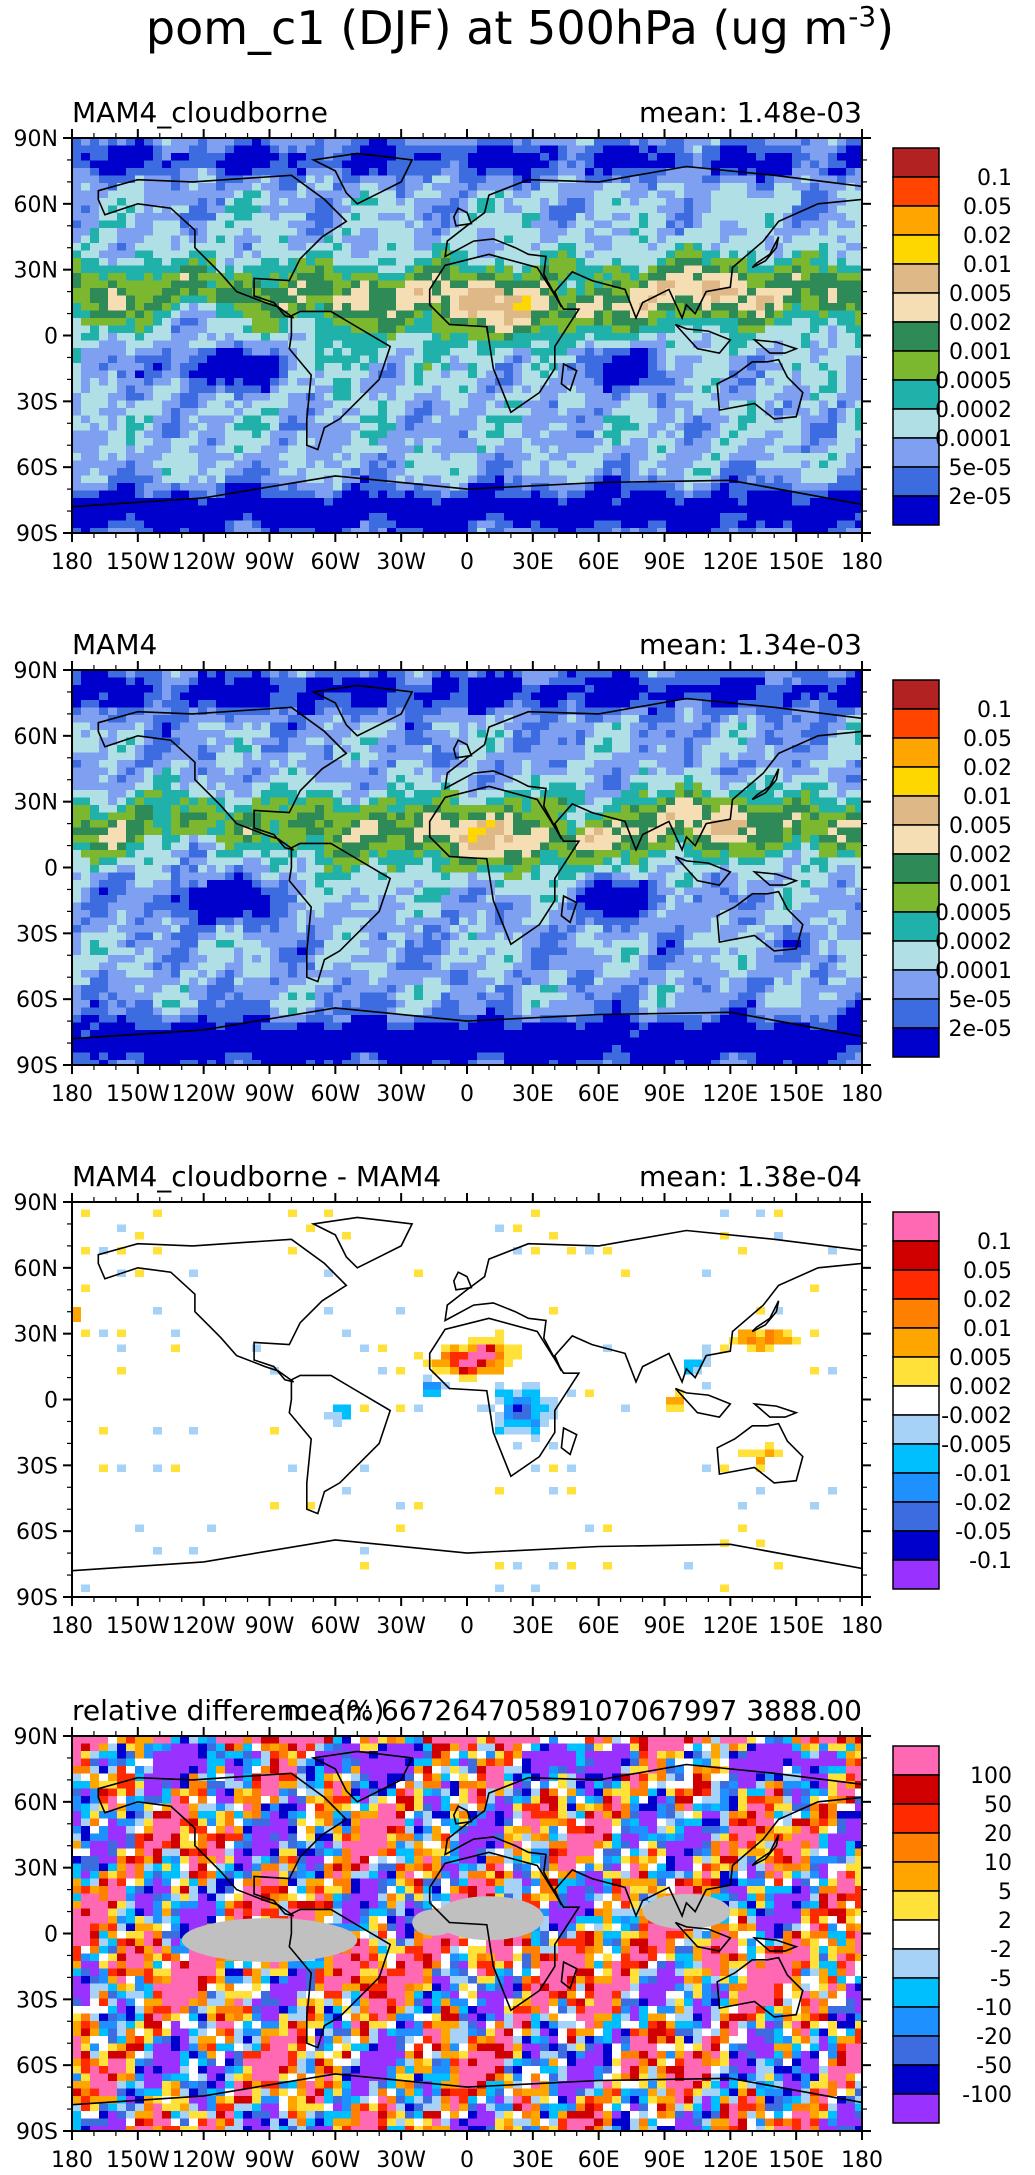 Image resolution: width=1035 pixels, height=2175 pixels. Describe the element at coordinates (987, 1329) in the screenshot. I see `colorbar-label: 0.01` at that location.